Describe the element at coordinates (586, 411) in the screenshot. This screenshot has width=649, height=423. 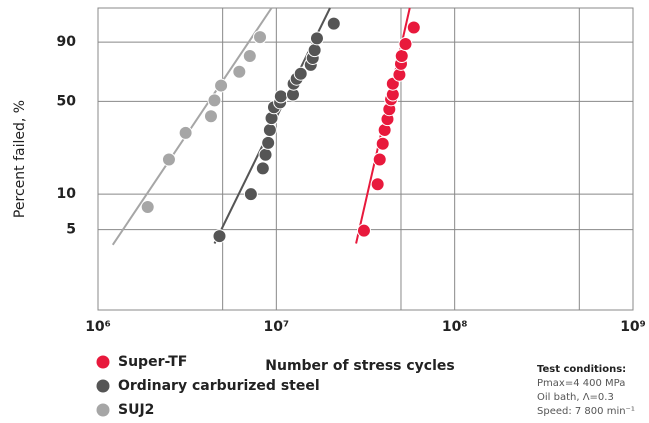
I see `note-line: Speed: 7 800 min⁻¹` at that location.